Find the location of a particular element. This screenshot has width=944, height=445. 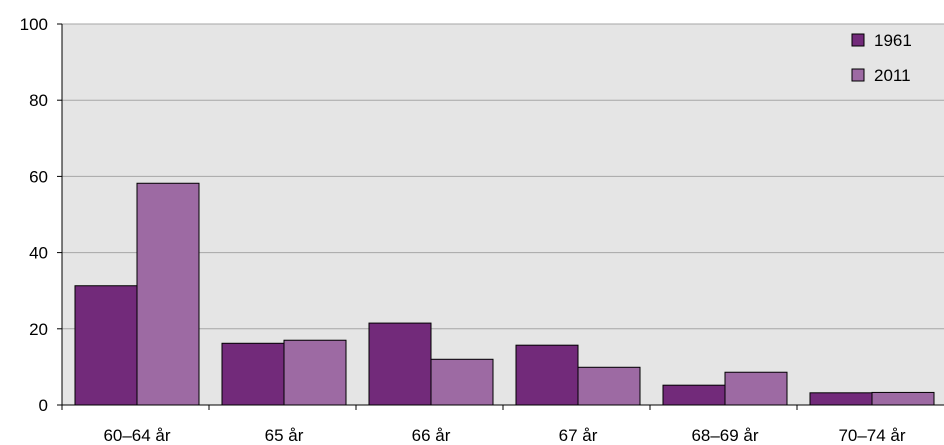

x-tick-label: 68–69 år is located at coordinates (724, 435).